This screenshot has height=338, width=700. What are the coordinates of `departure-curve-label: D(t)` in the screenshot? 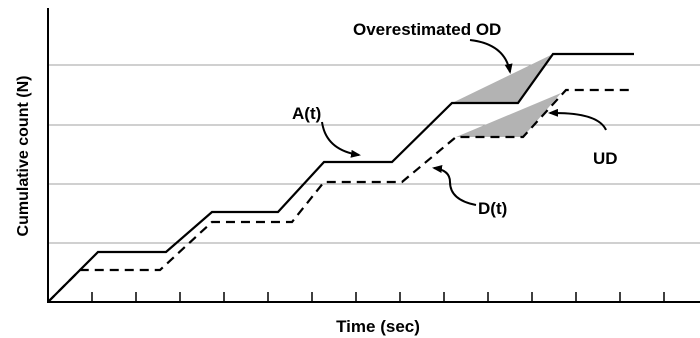 It's located at (492, 208).